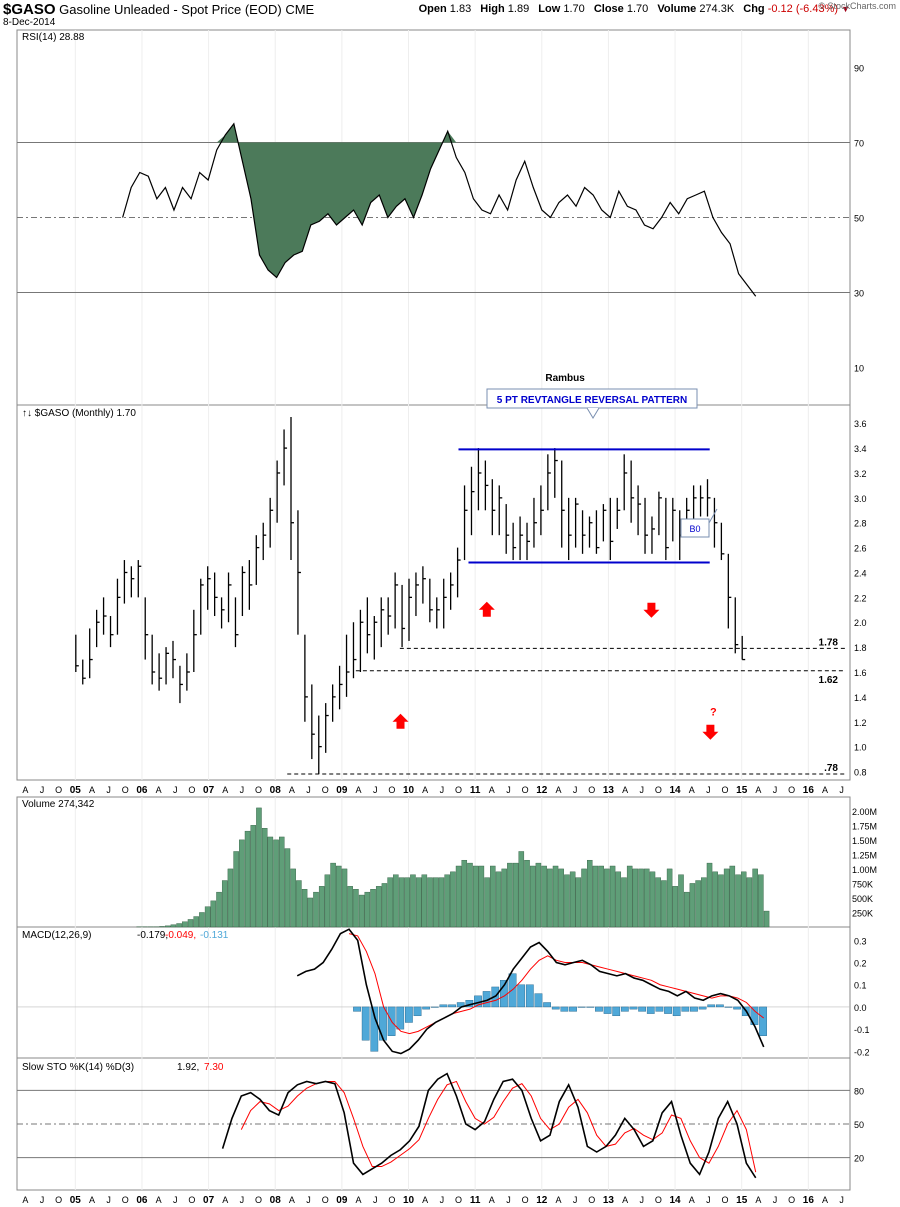 This screenshot has width=900, height=1207. What do you see at coordinates (864, 826) in the screenshot?
I see `volume-tick-label: 1.75M` at bounding box center [864, 826].